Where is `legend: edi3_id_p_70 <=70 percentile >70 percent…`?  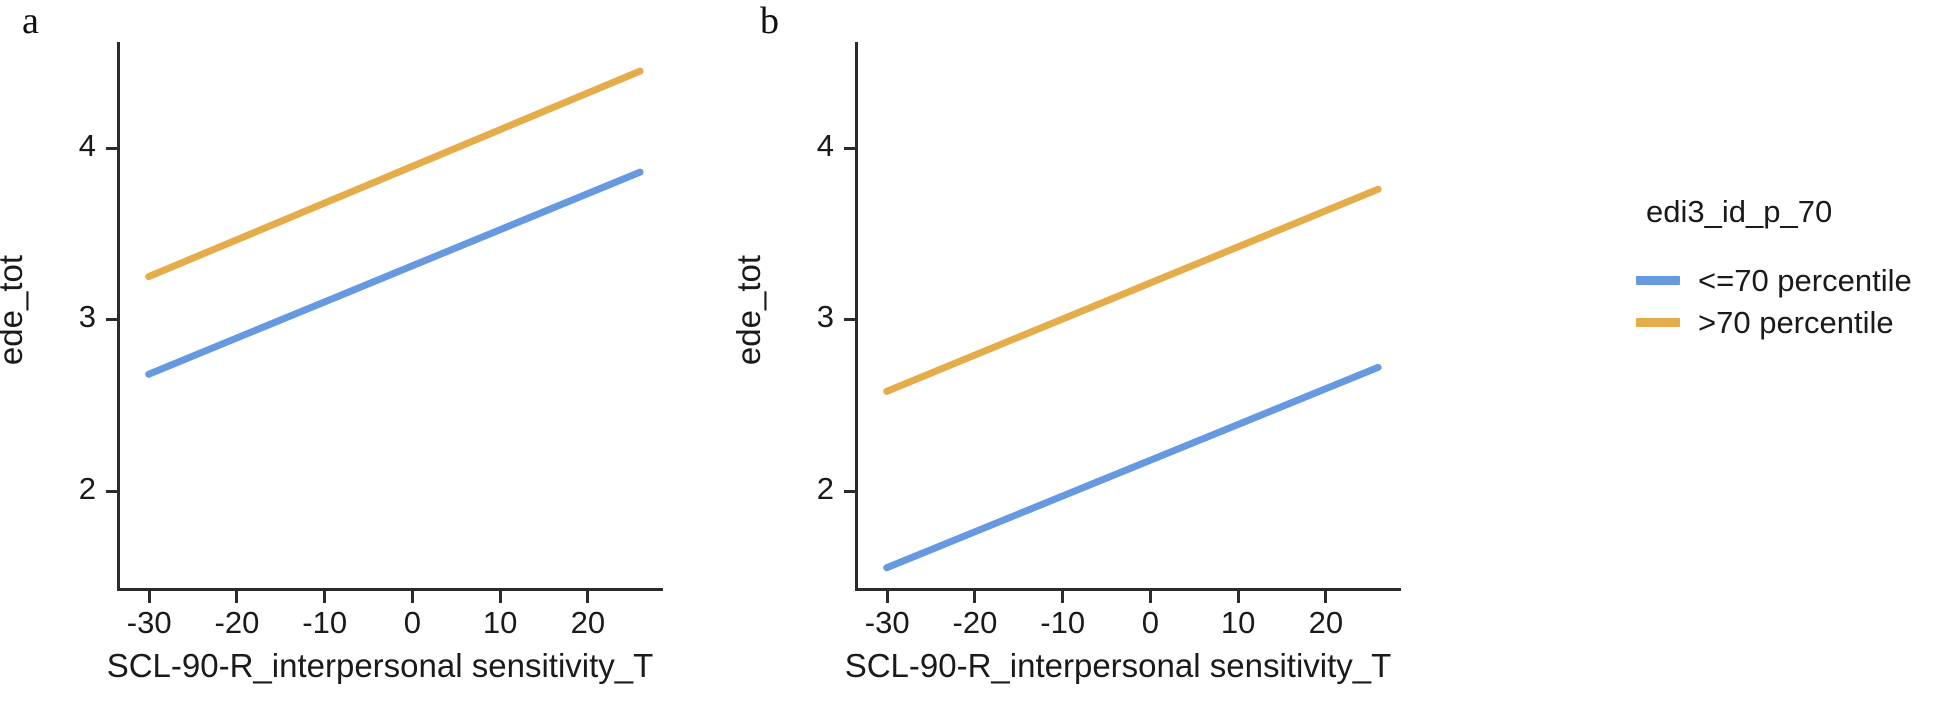
legend: edi3_id_p_70 <=70 percentile >70 percent… is located at coordinates (1796, 269).